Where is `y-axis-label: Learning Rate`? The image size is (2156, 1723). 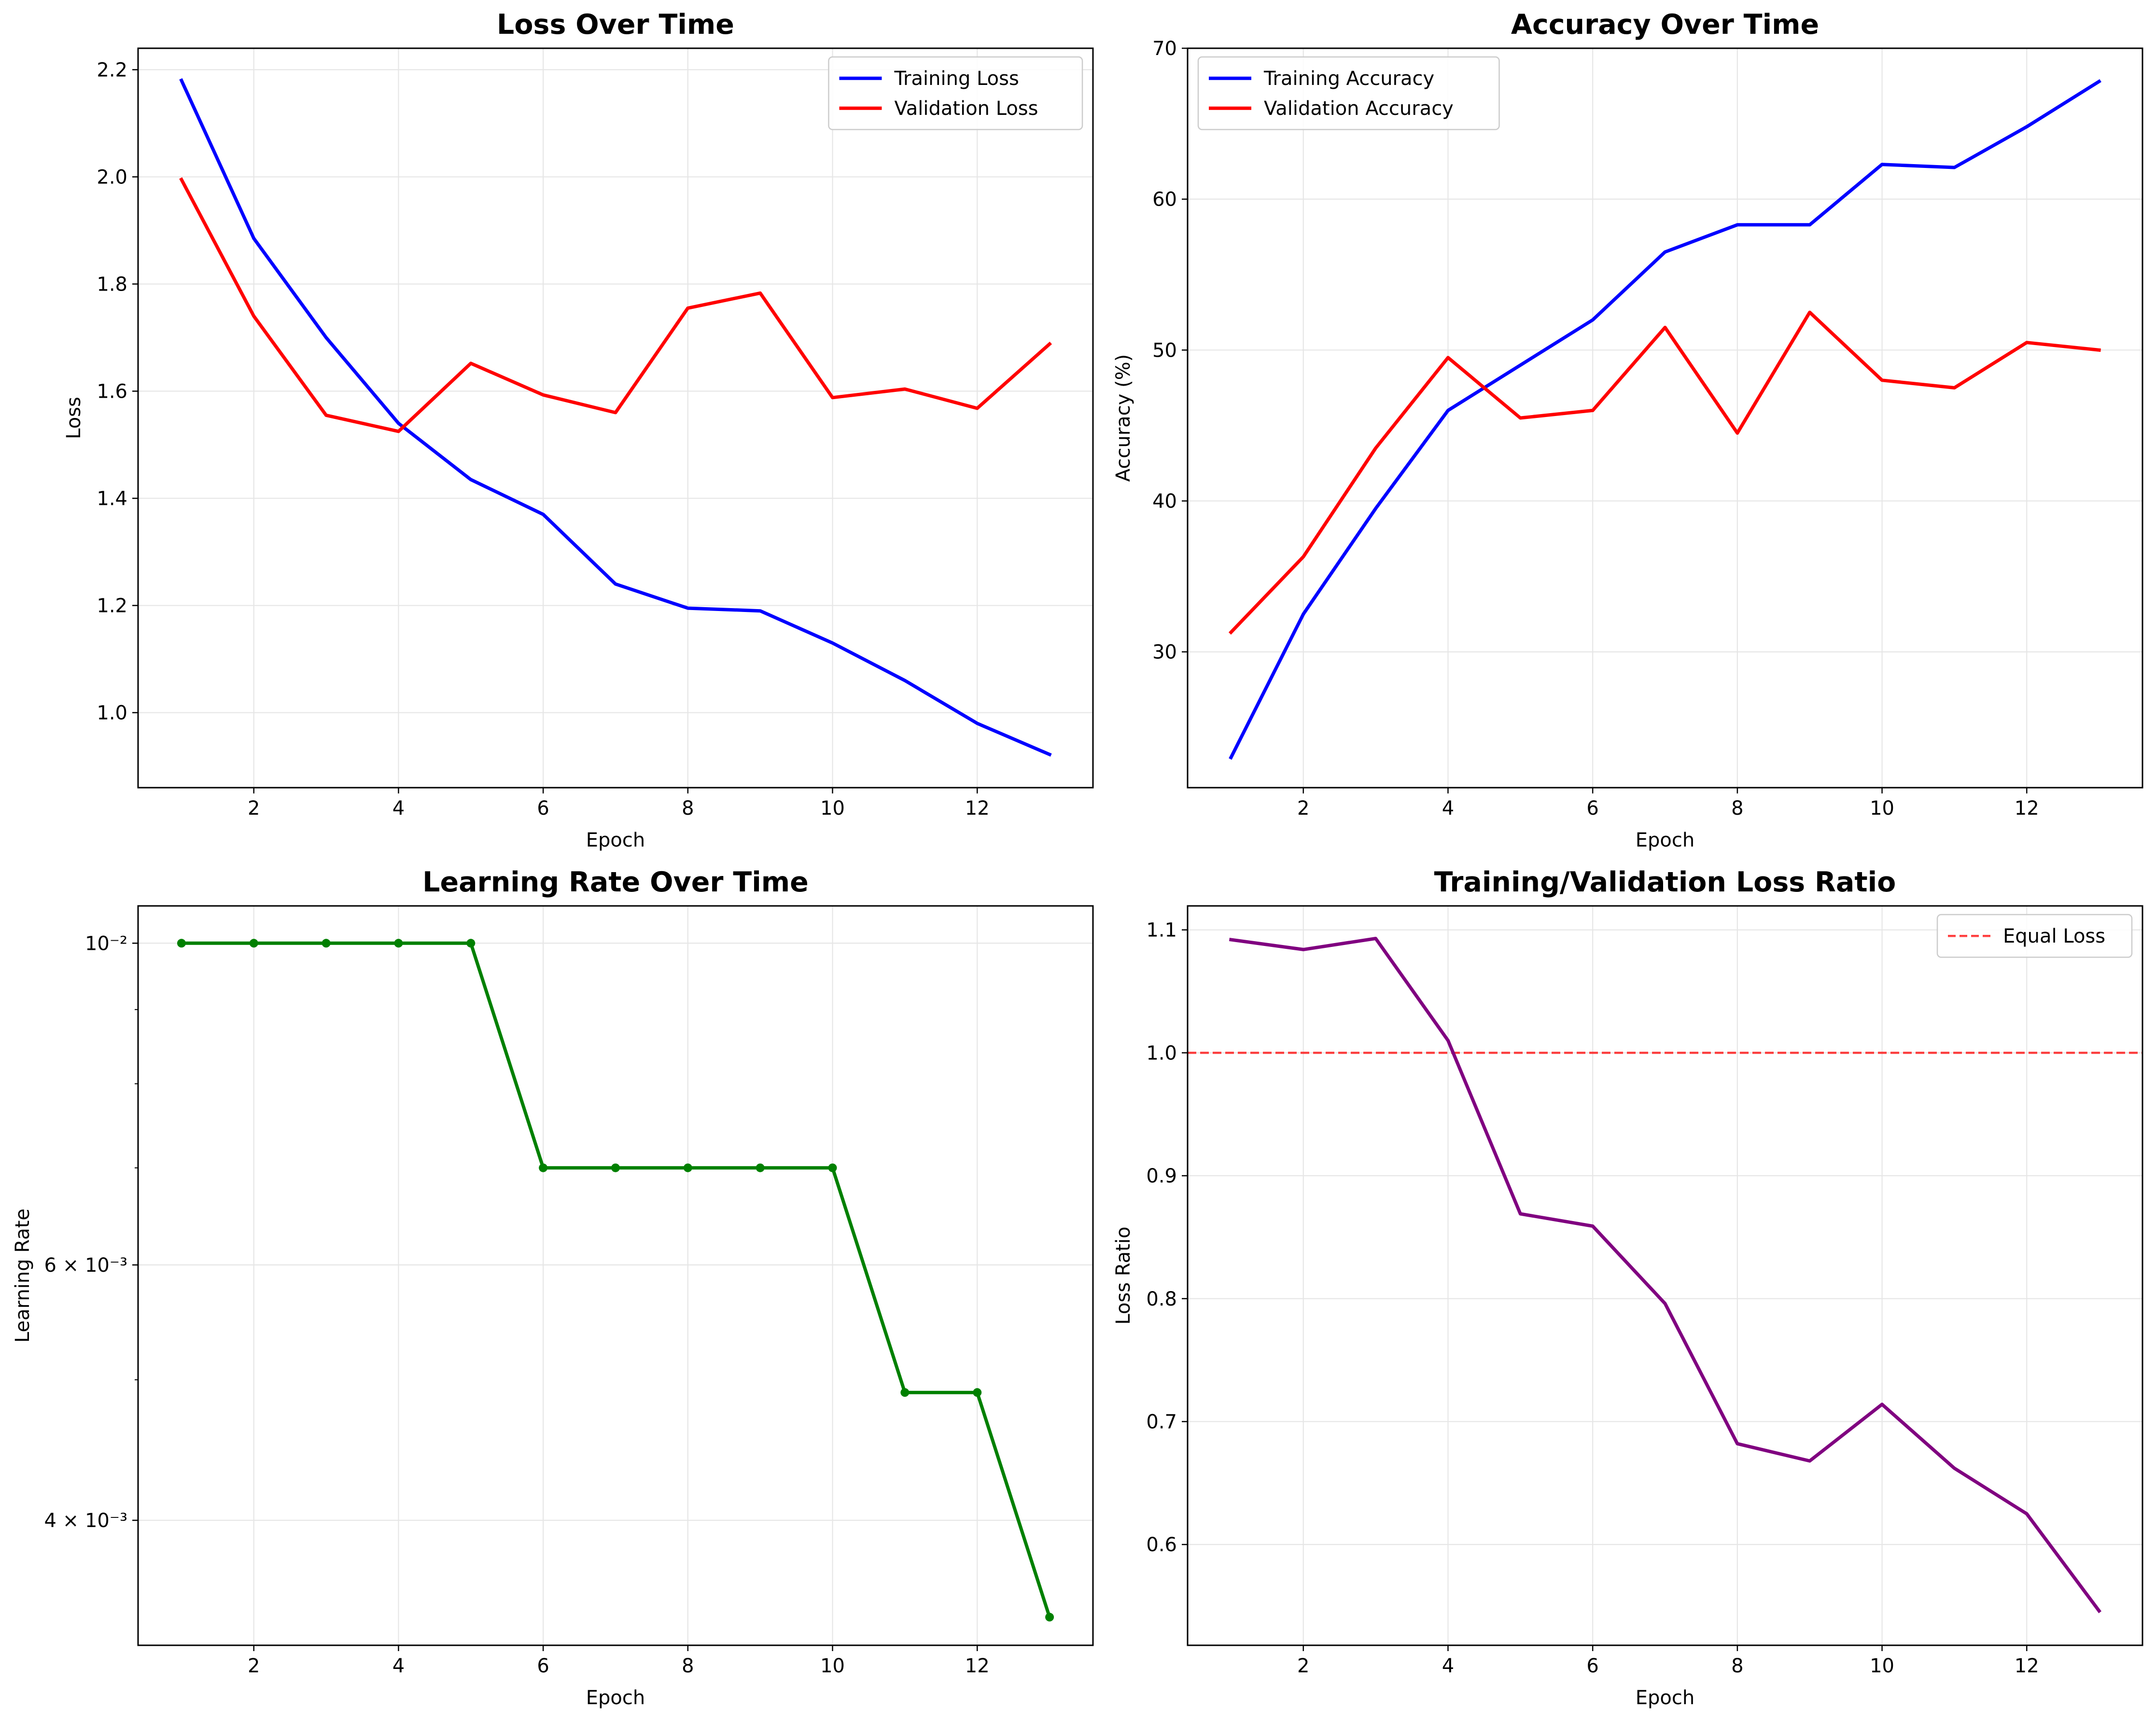 y-axis-label: Learning Rate is located at coordinates (23, 1276).